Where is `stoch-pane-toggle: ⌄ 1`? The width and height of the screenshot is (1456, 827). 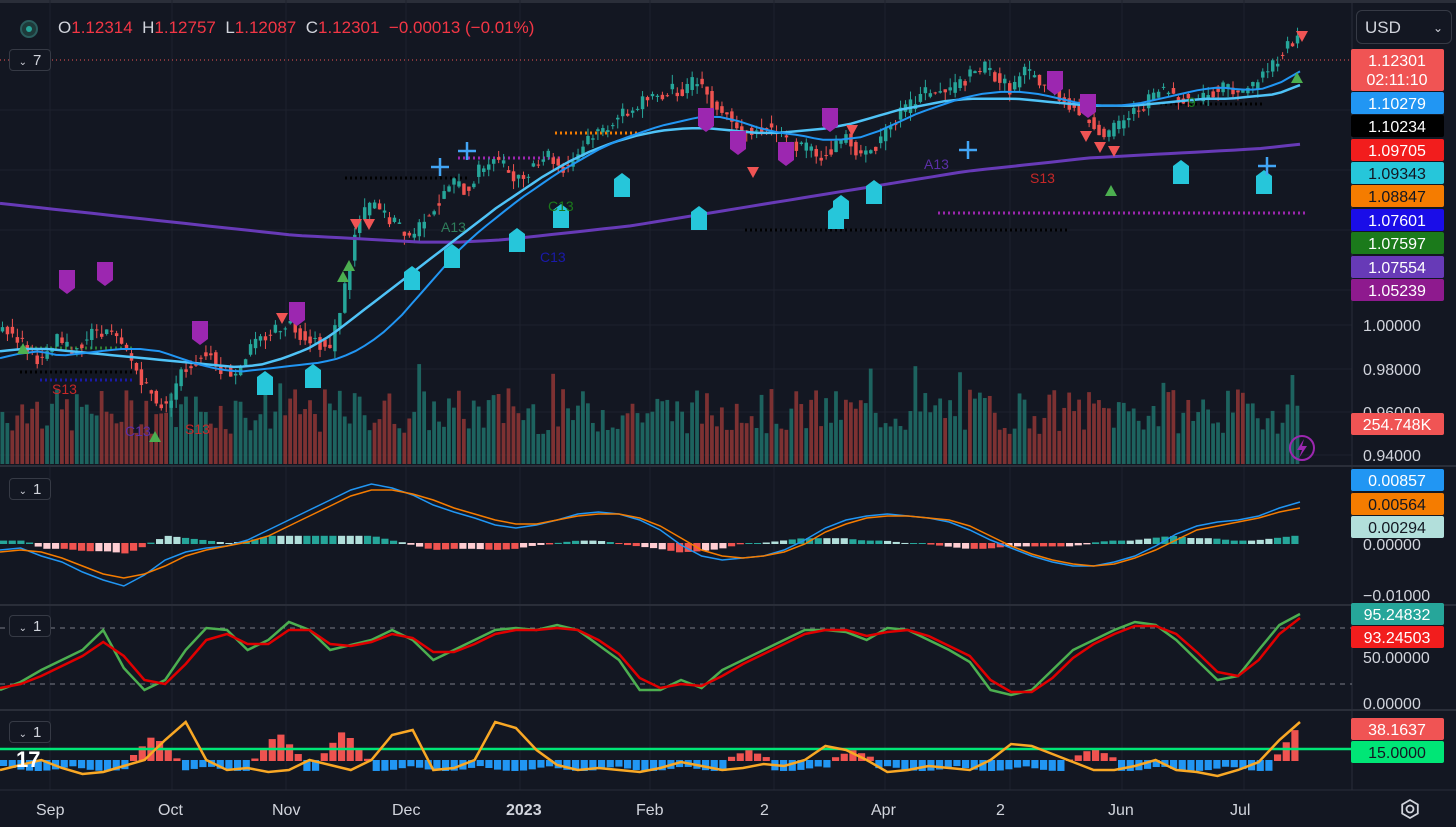
stoch-pane-toggle: ⌄ 1 is located at coordinates (30, 626).